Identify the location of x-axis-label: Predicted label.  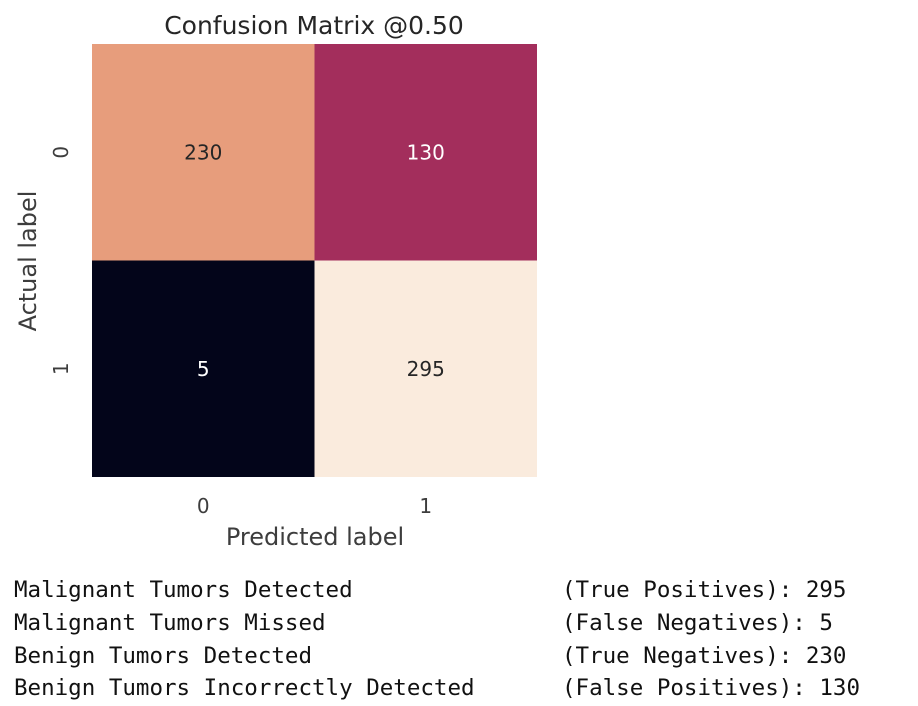
(315, 537).